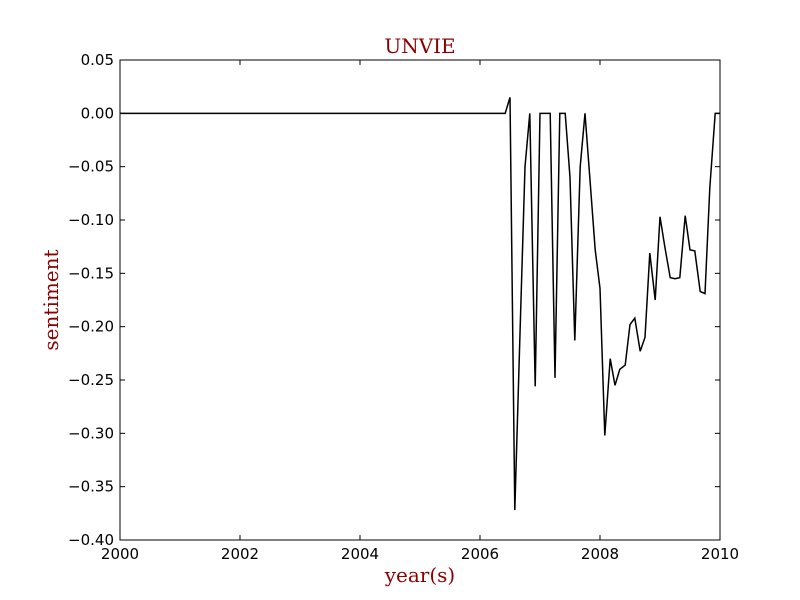 The width and height of the screenshot is (800, 600). What do you see at coordinates (419, 46) in the screenshot?
I see `chart-title: UNVIE` at bounding box center [419, 46].